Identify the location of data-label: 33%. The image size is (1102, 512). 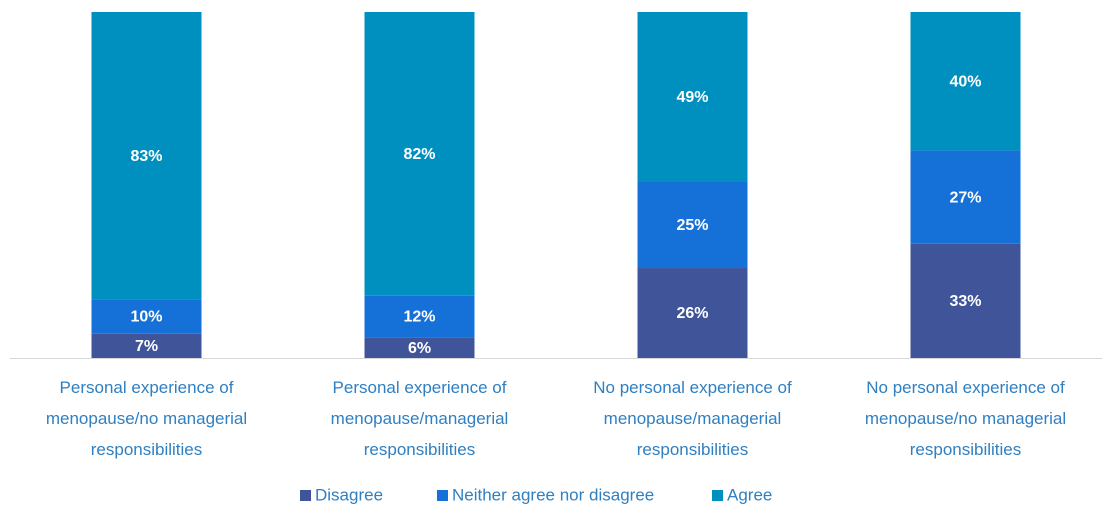
(965, 301).